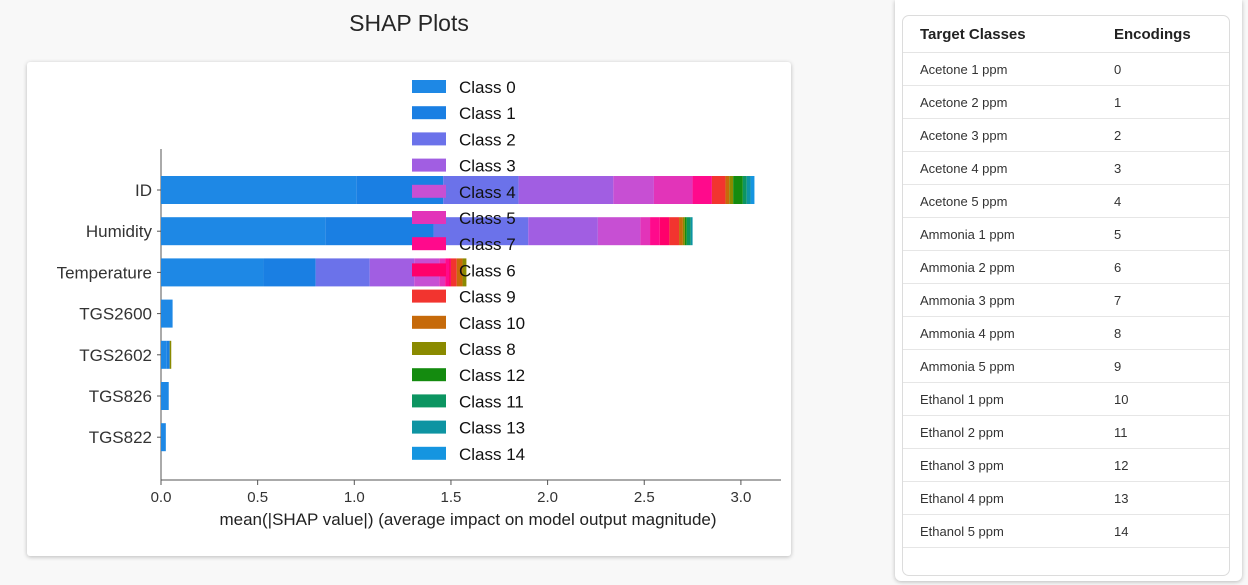 Image resolution: width=1248 pixels, height=585 pixels. Describe the element at coordinates (1003, 135) in the screenshot. I see `target-class-cell: Acetone 3 ppm` at that location.